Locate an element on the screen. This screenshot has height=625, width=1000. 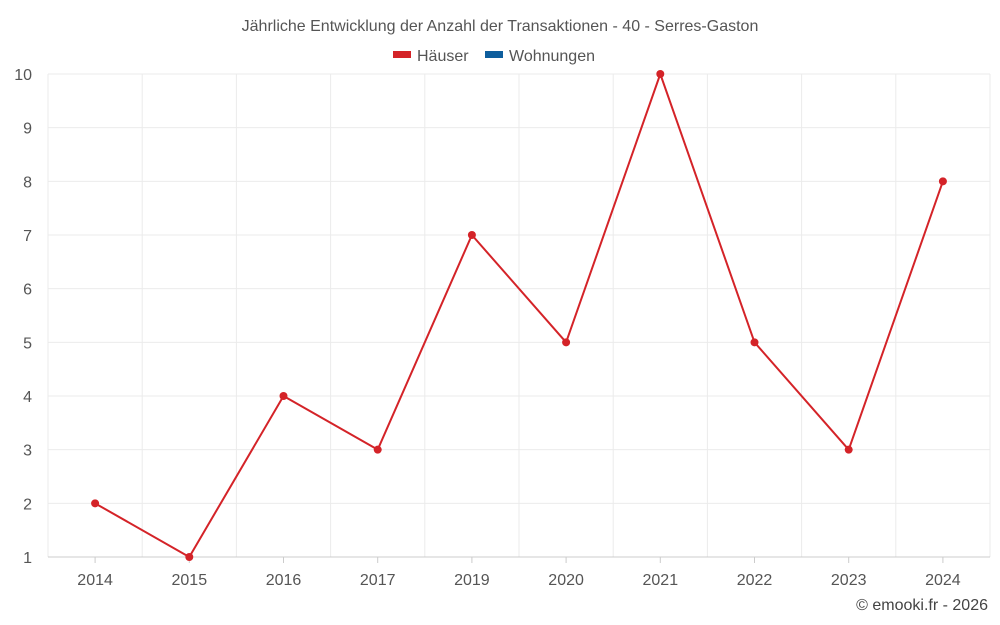
y-tick-label: 8 is located at coordinates (27, 182).